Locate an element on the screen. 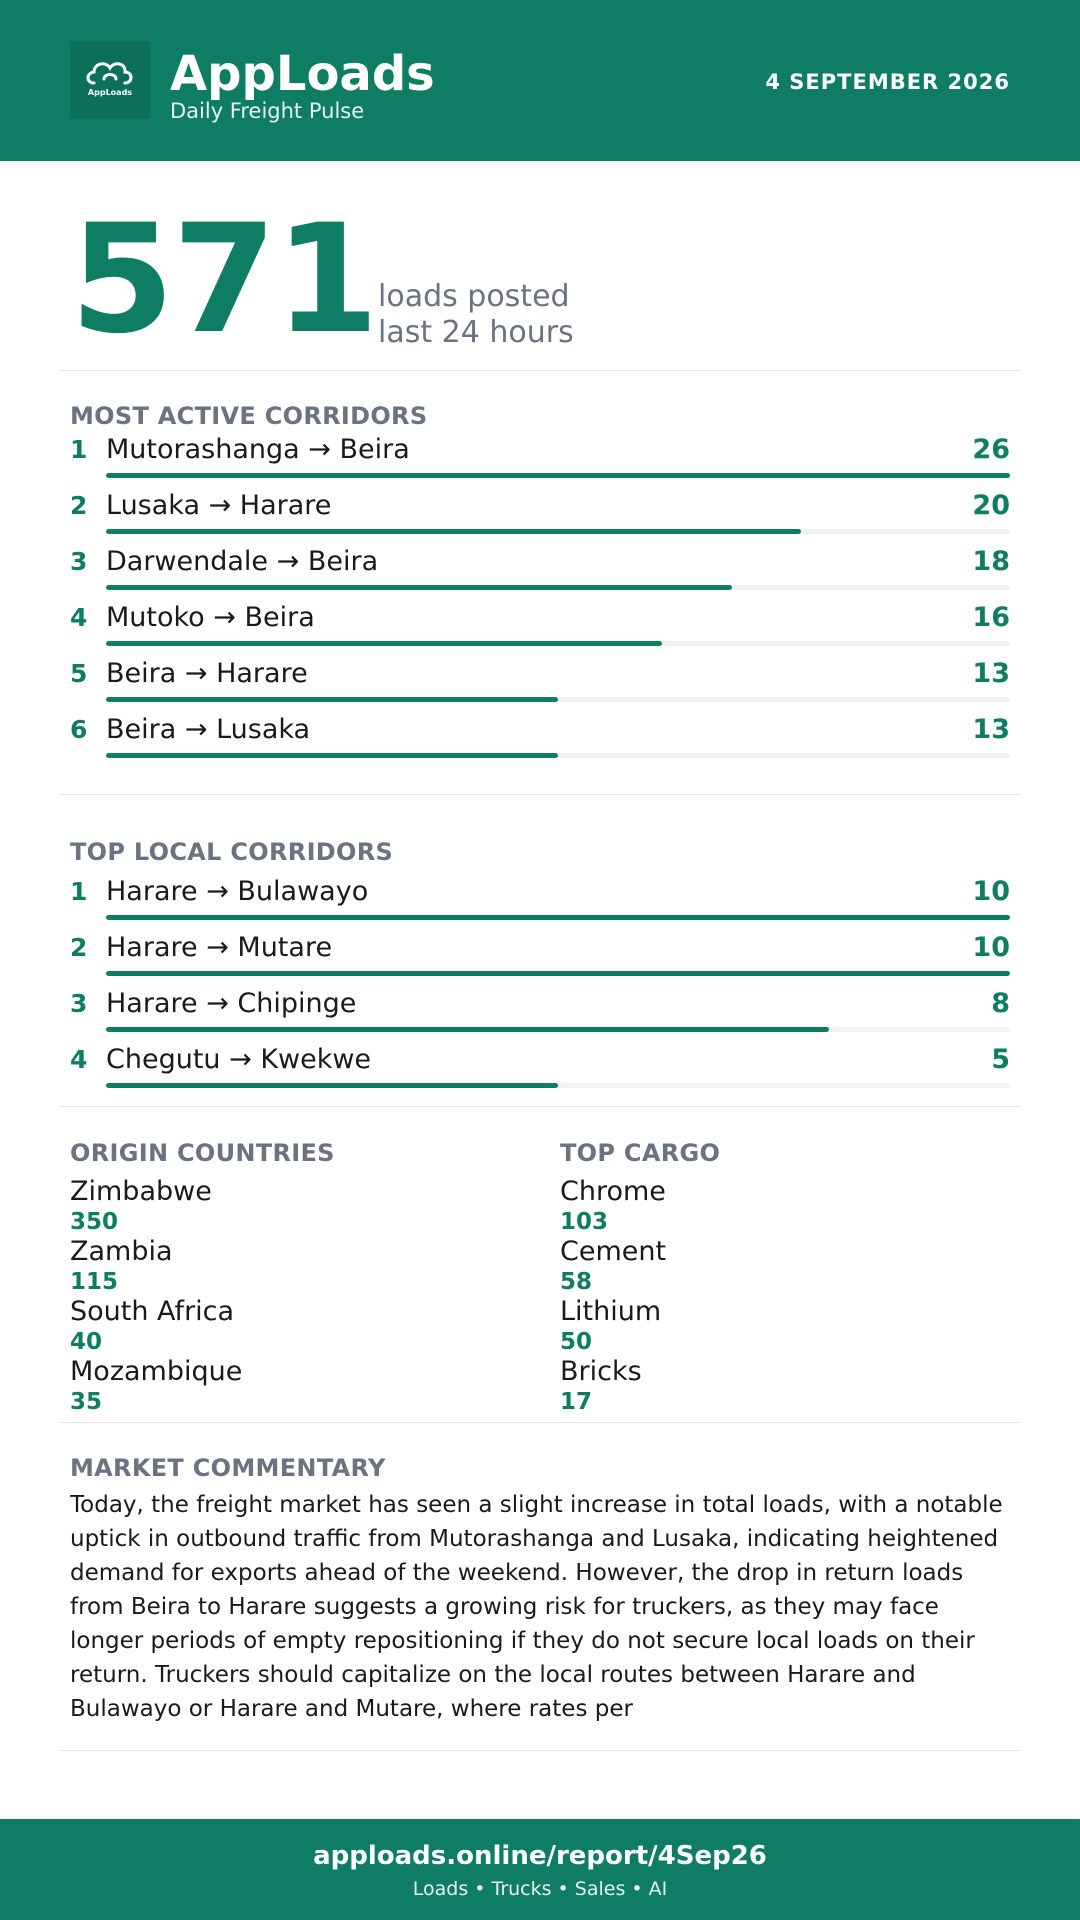 The height and width of the screenshot is (1920, 1080). stat-name: Zambia is located at coordinates (121, 1251).